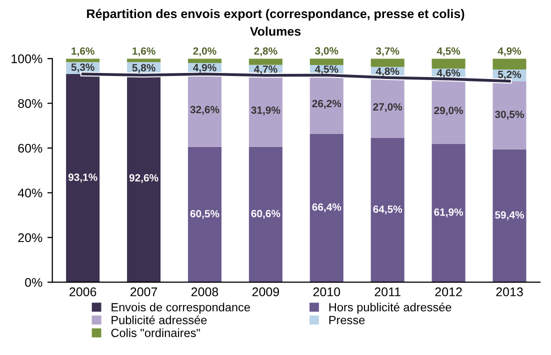 This screenshot has width=551, height=355. I want to click on data-label: 2,0%, so click(204, 51).